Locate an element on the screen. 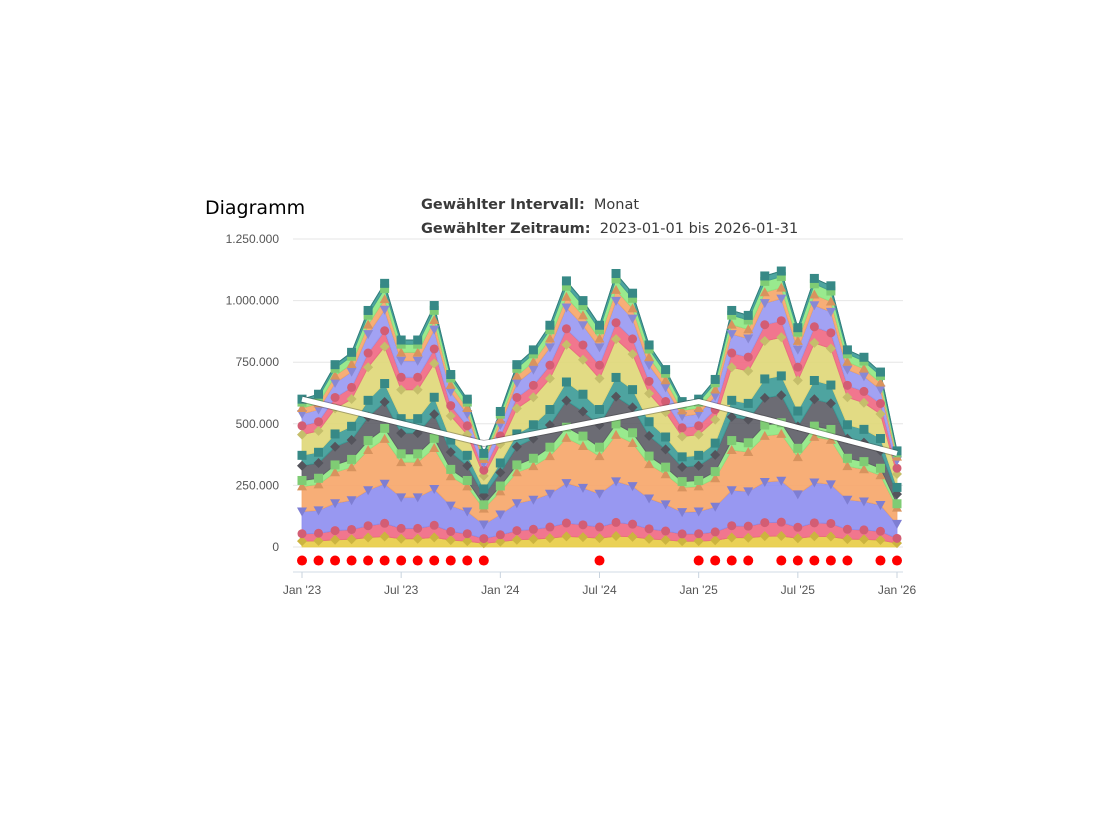  interval-label: Gewählter Intervall: is located at coordinates (503, 205).